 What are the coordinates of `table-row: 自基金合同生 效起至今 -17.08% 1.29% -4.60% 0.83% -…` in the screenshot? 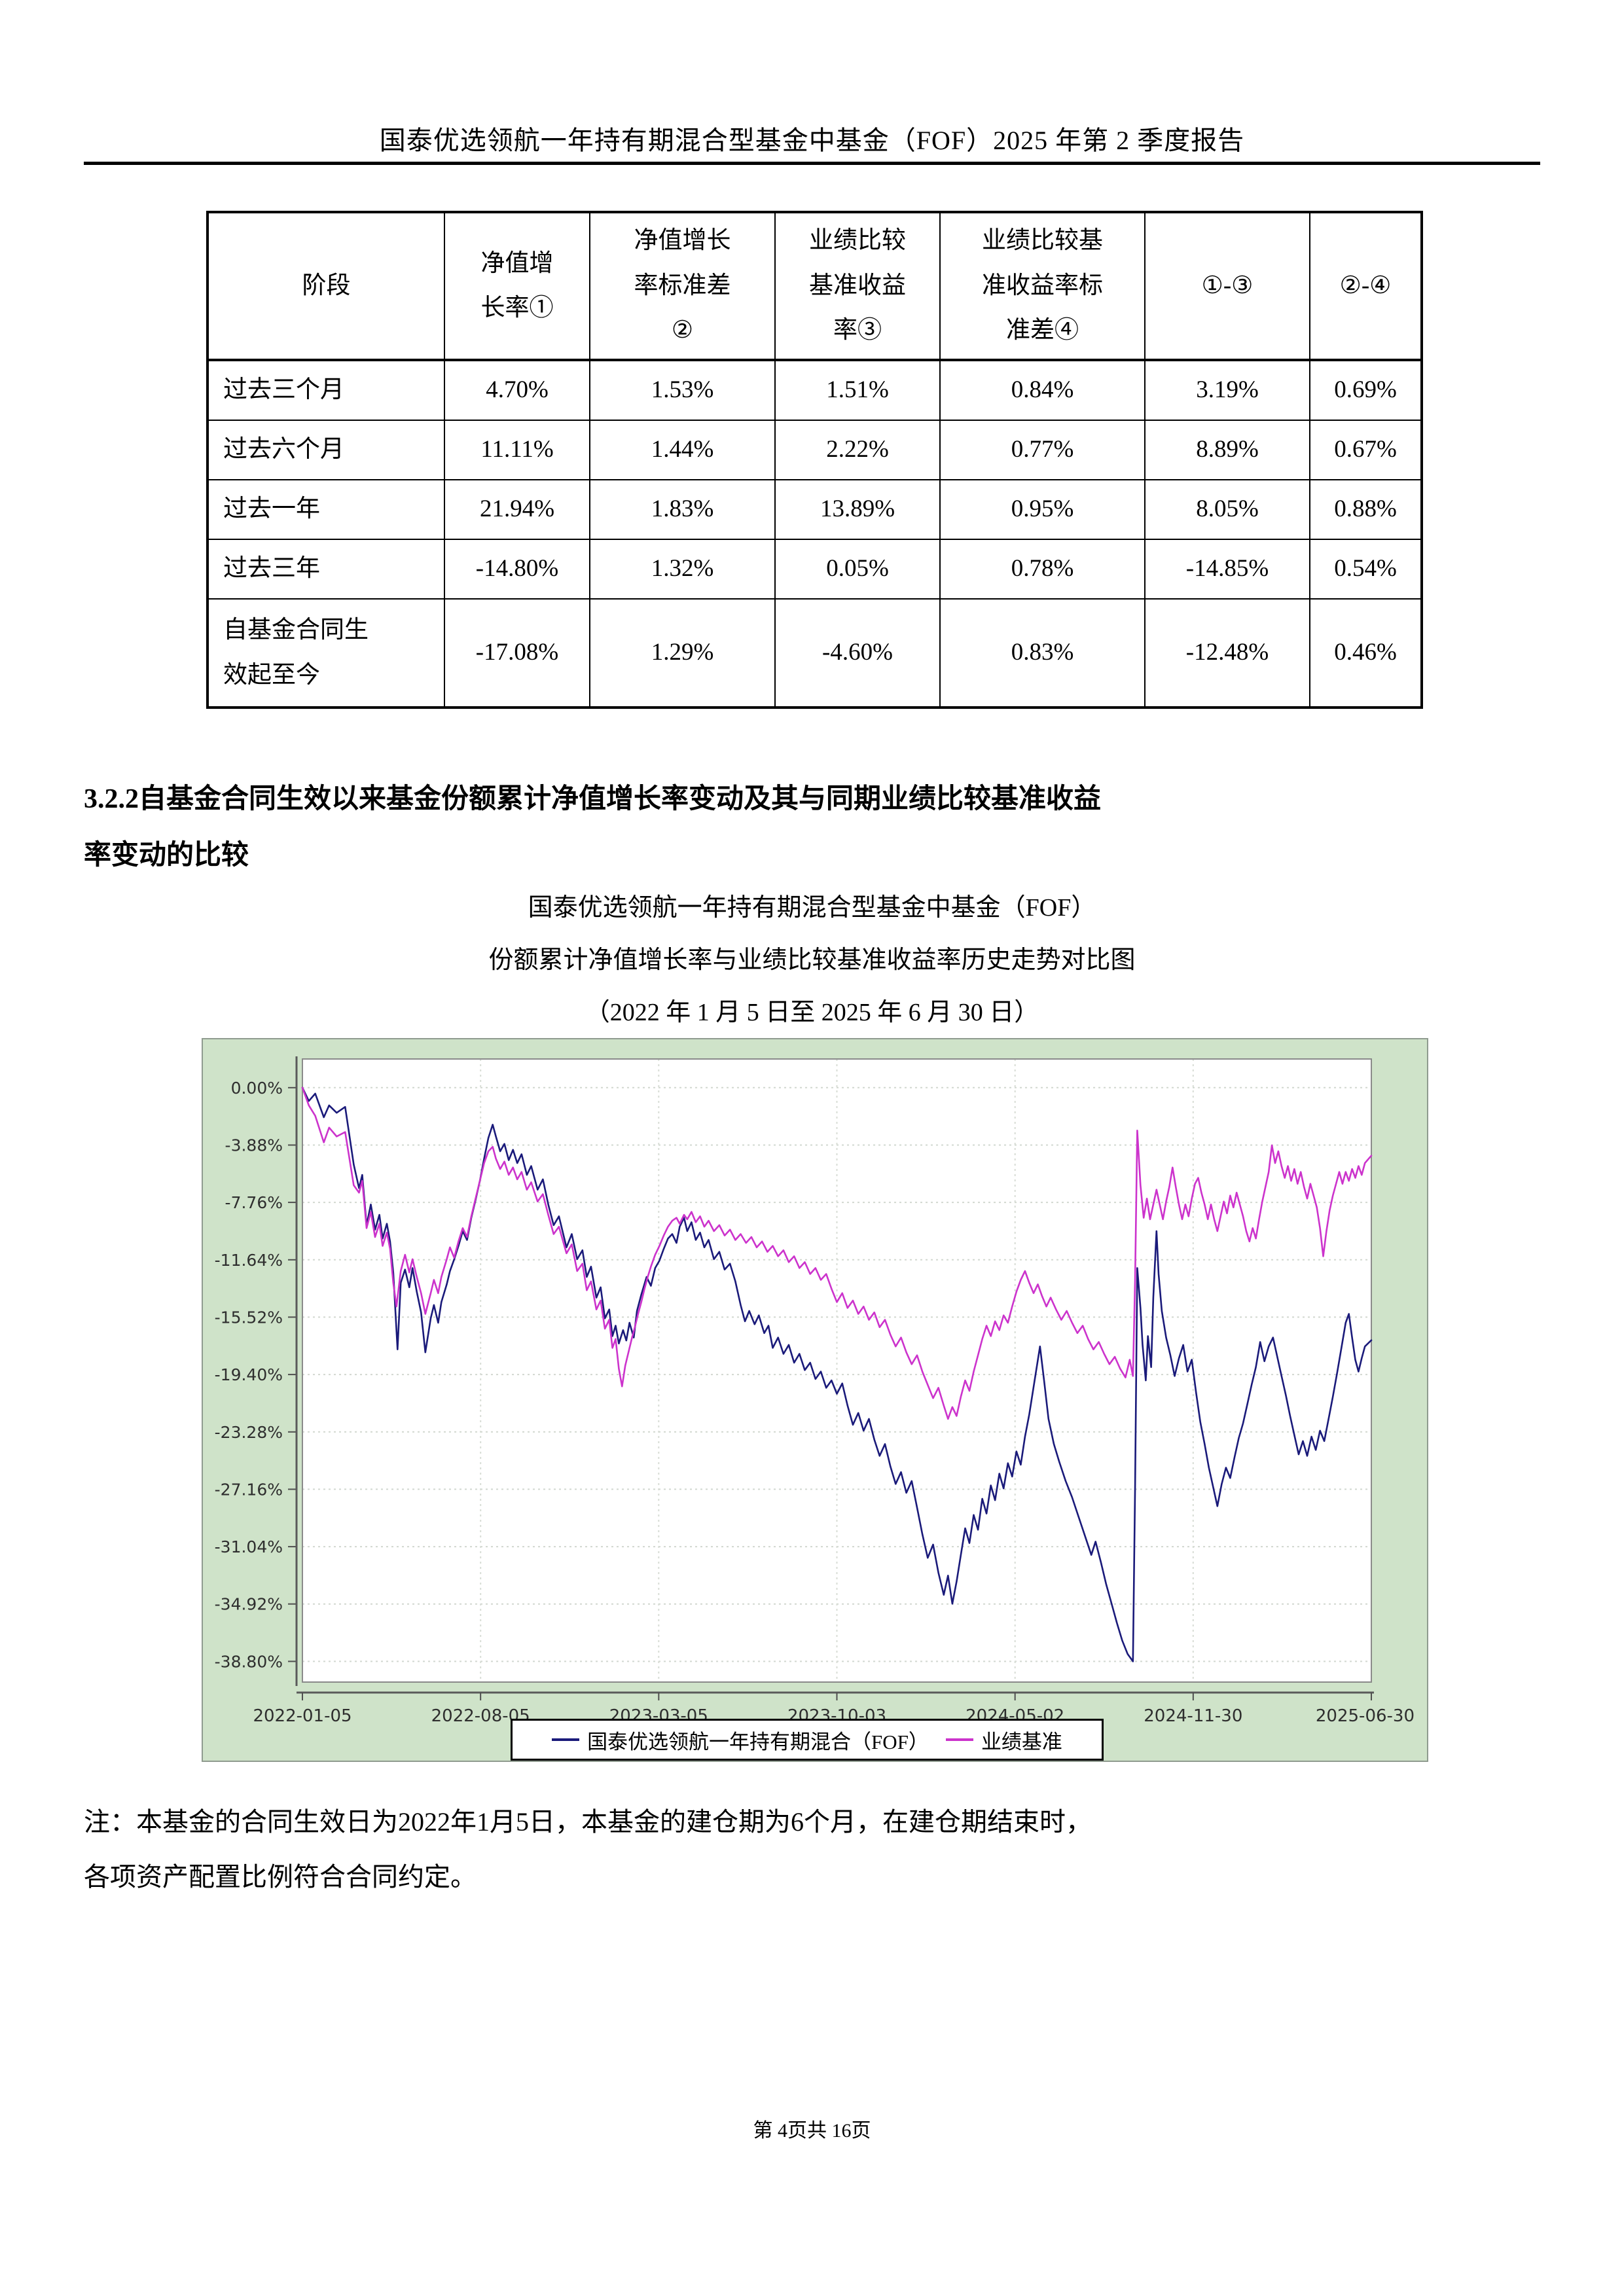 It's located at (814, 653).